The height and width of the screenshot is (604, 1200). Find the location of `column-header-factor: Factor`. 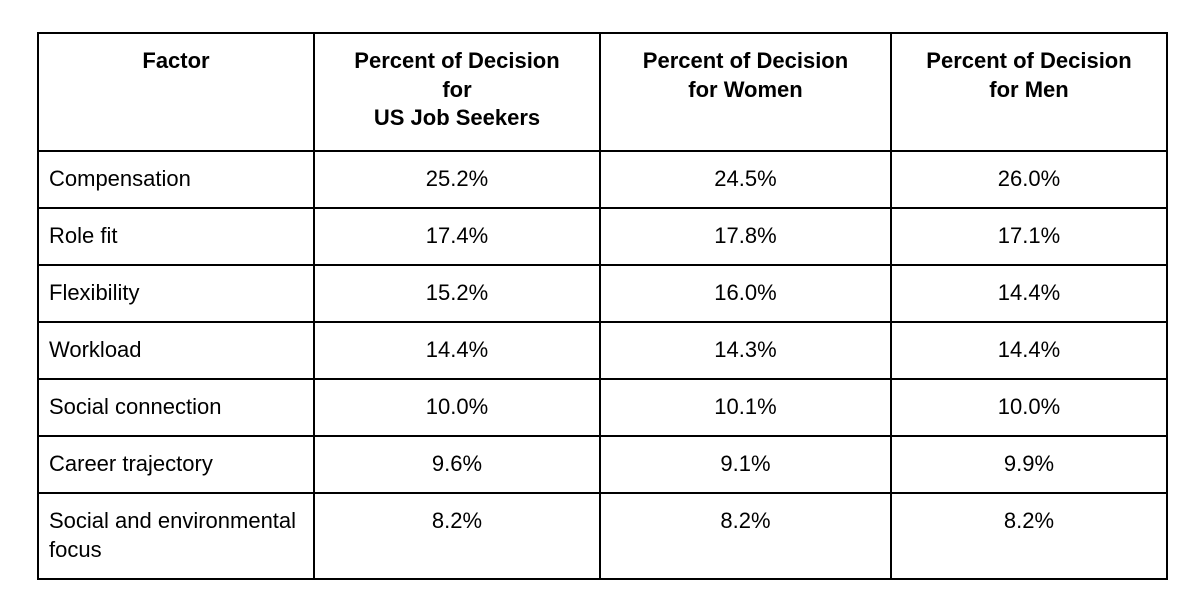

column-header-factor: Factor is located at coordinates (176, 92).